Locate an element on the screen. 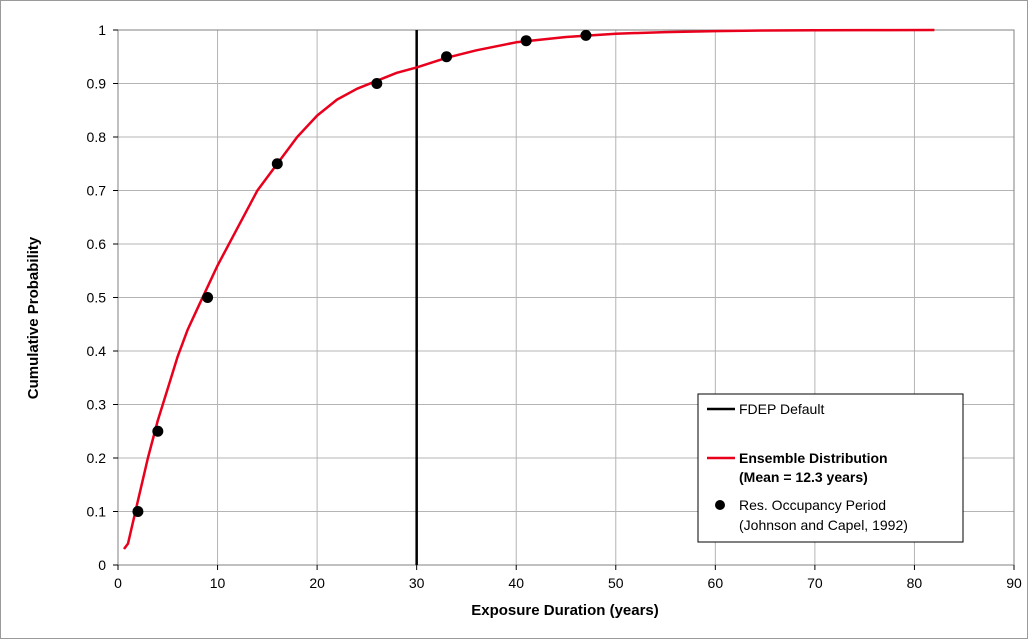 This screenshot has height=639, width=1028. legend-occupancy-label-line2: (Johnson and Capel, 1992) is located at coordinates (823, 525).